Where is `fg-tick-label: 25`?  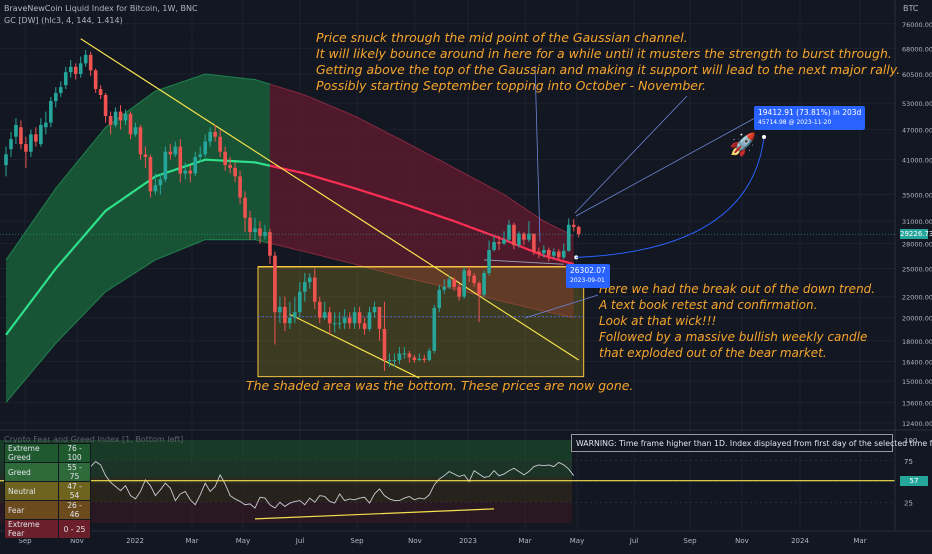 fg-tick-label: 25 is located at coordinates (908, 503).